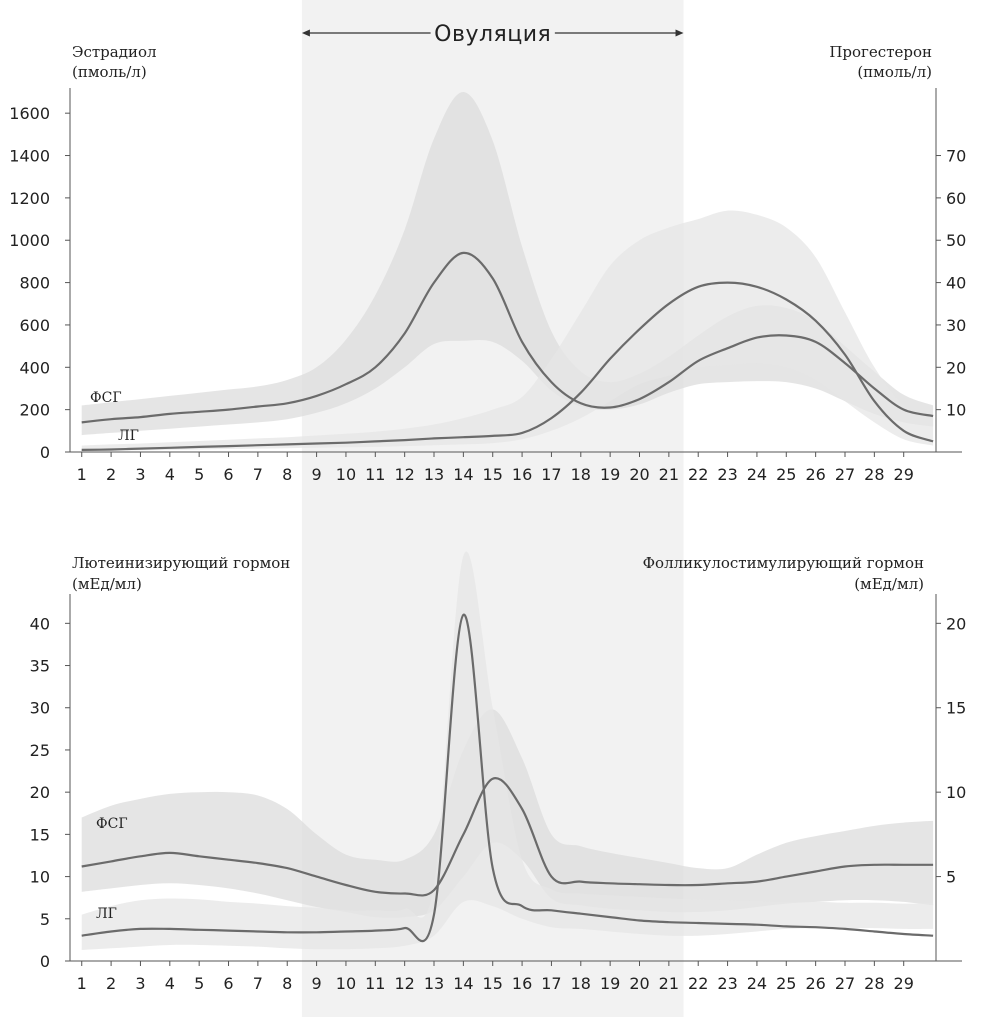 Image resolution: width=1000 pixels, height=1017 pixels. I want to click on bot-right-tick-label: 5, so click(951, 877).